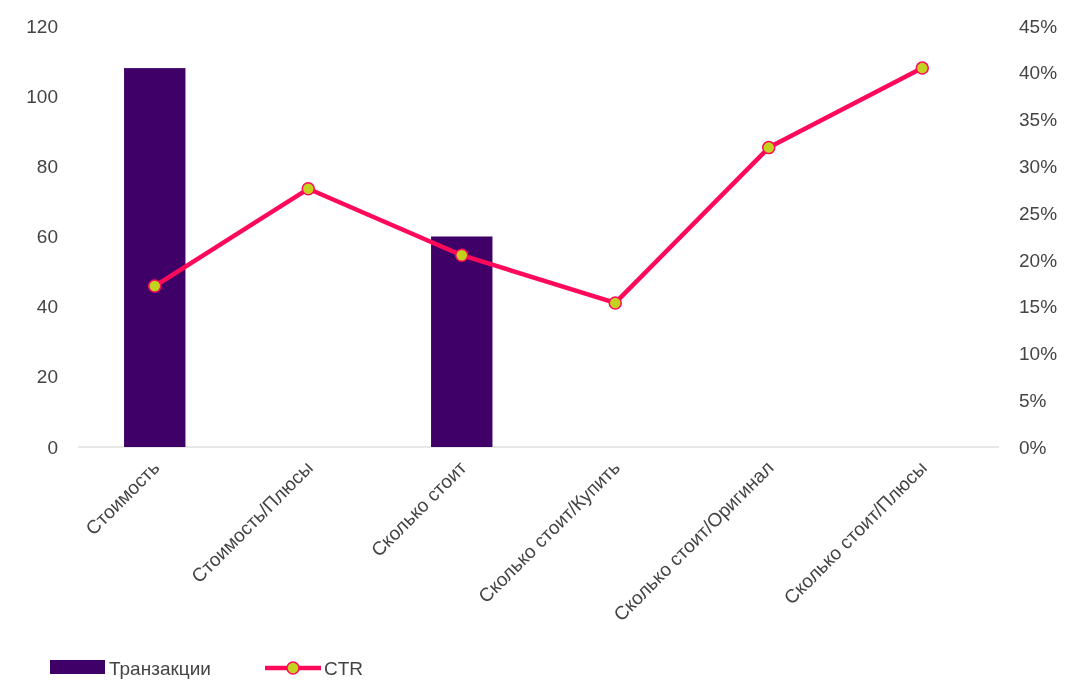  Describe the element at coordinates (160, 668) in the screenshot. I see `legend-label: Транзакции` at that location.